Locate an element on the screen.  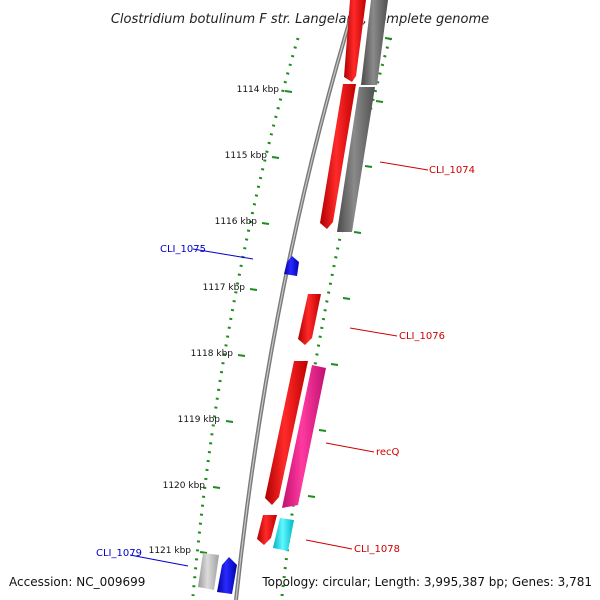
kbp-label-1114: 1114 kbp is located at coordinates (258, 90).